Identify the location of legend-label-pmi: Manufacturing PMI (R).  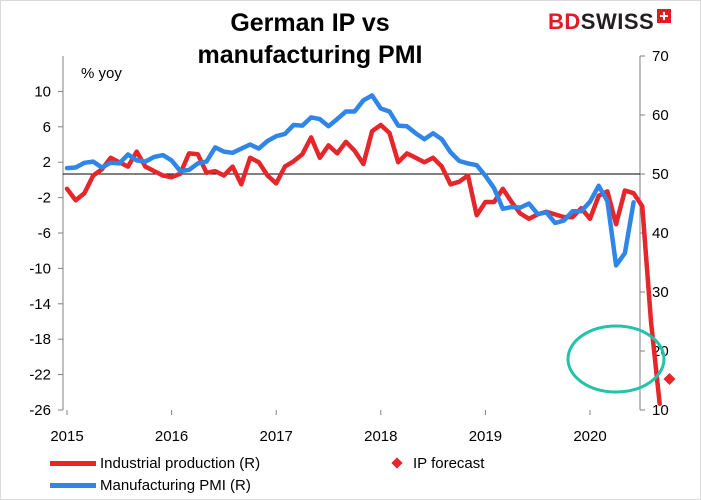
(175, 485).